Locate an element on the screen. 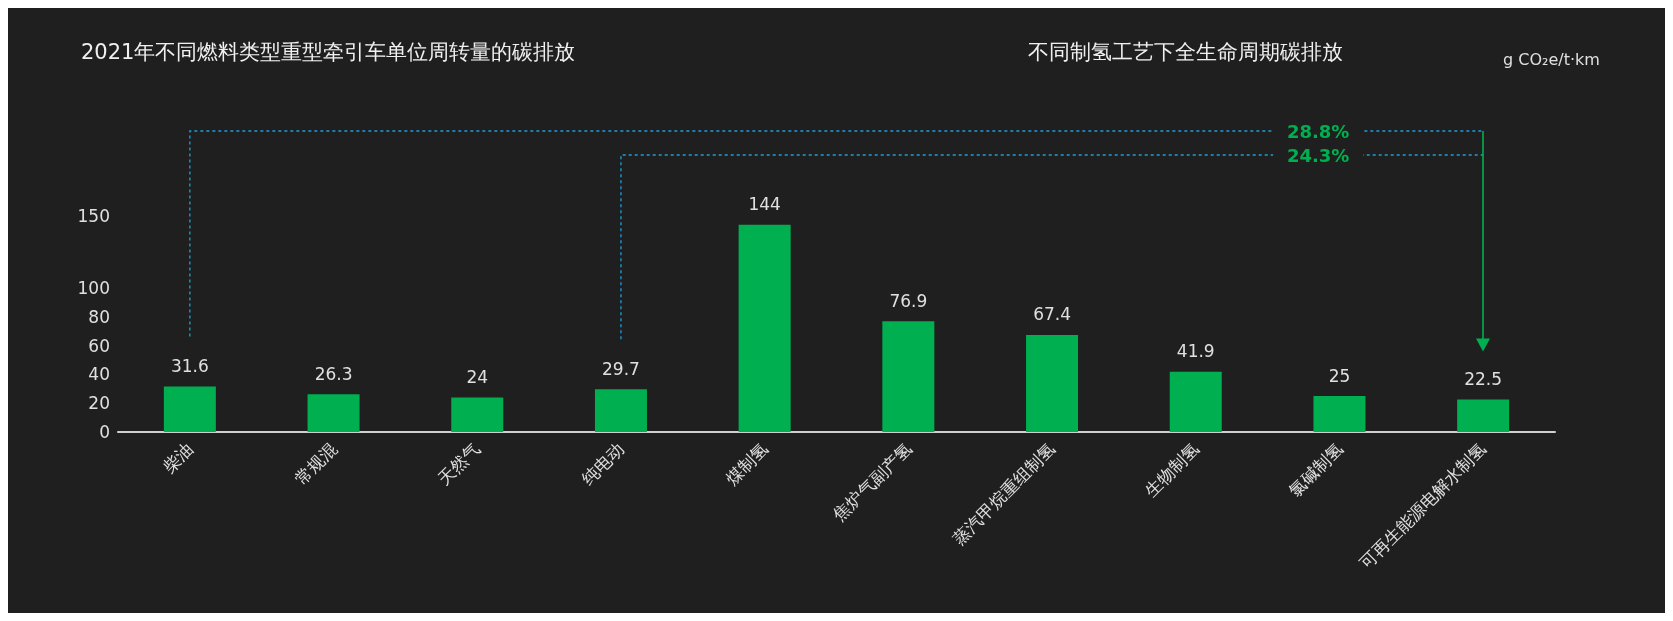 Image resolution: width=1673 pixels, height=621 pixels. x-tick-label: 可再生能源电解水制氢 is located at coordinates (1423, 506).